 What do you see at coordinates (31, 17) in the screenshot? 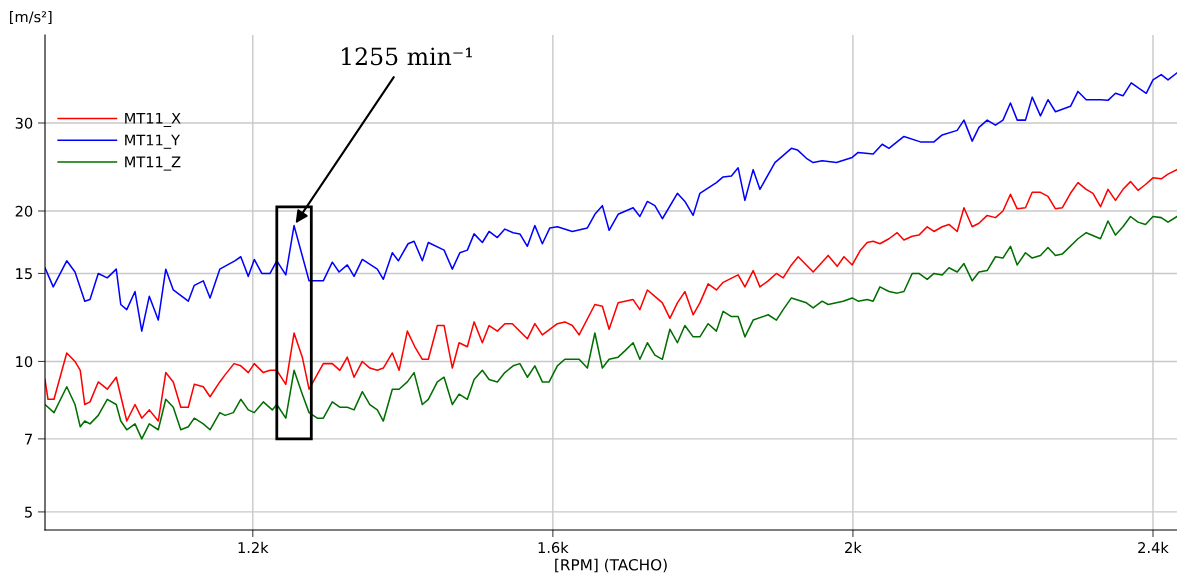
I see `y-axis-title: [m/s²]` at bounding box center [31, 17].